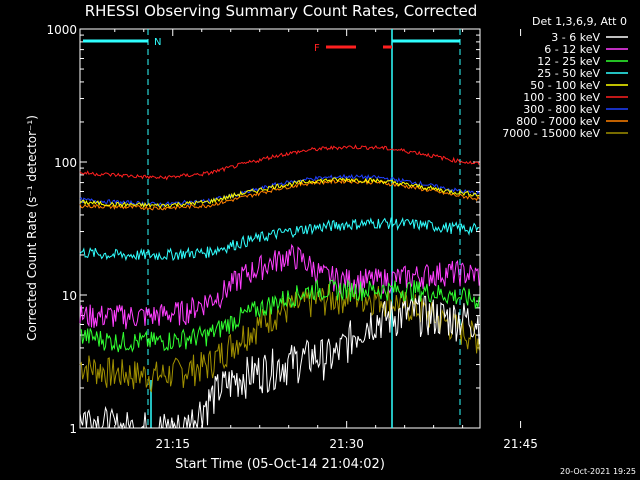 The image size is (640, 480). I want to click on y-tick-label: 10, so click(69, 296).